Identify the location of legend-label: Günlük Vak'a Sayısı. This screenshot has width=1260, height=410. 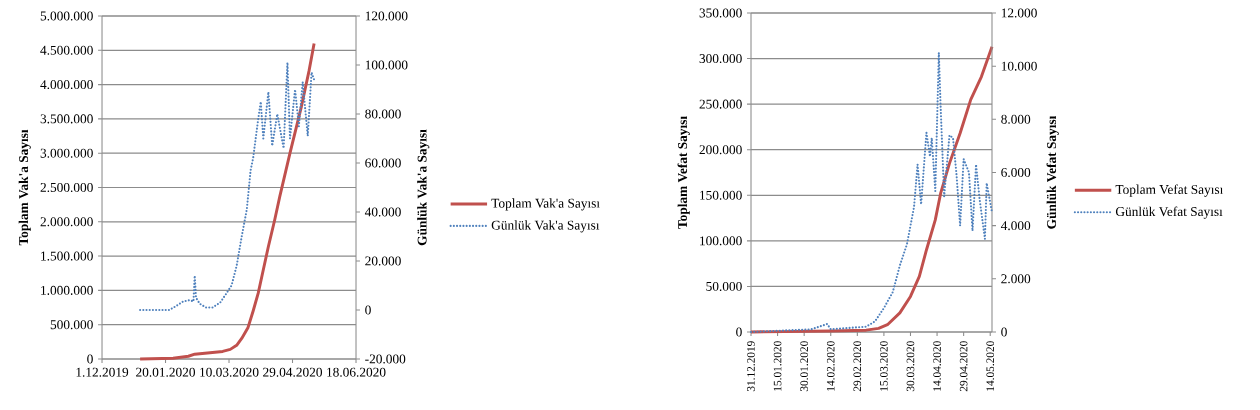
(545, 226).